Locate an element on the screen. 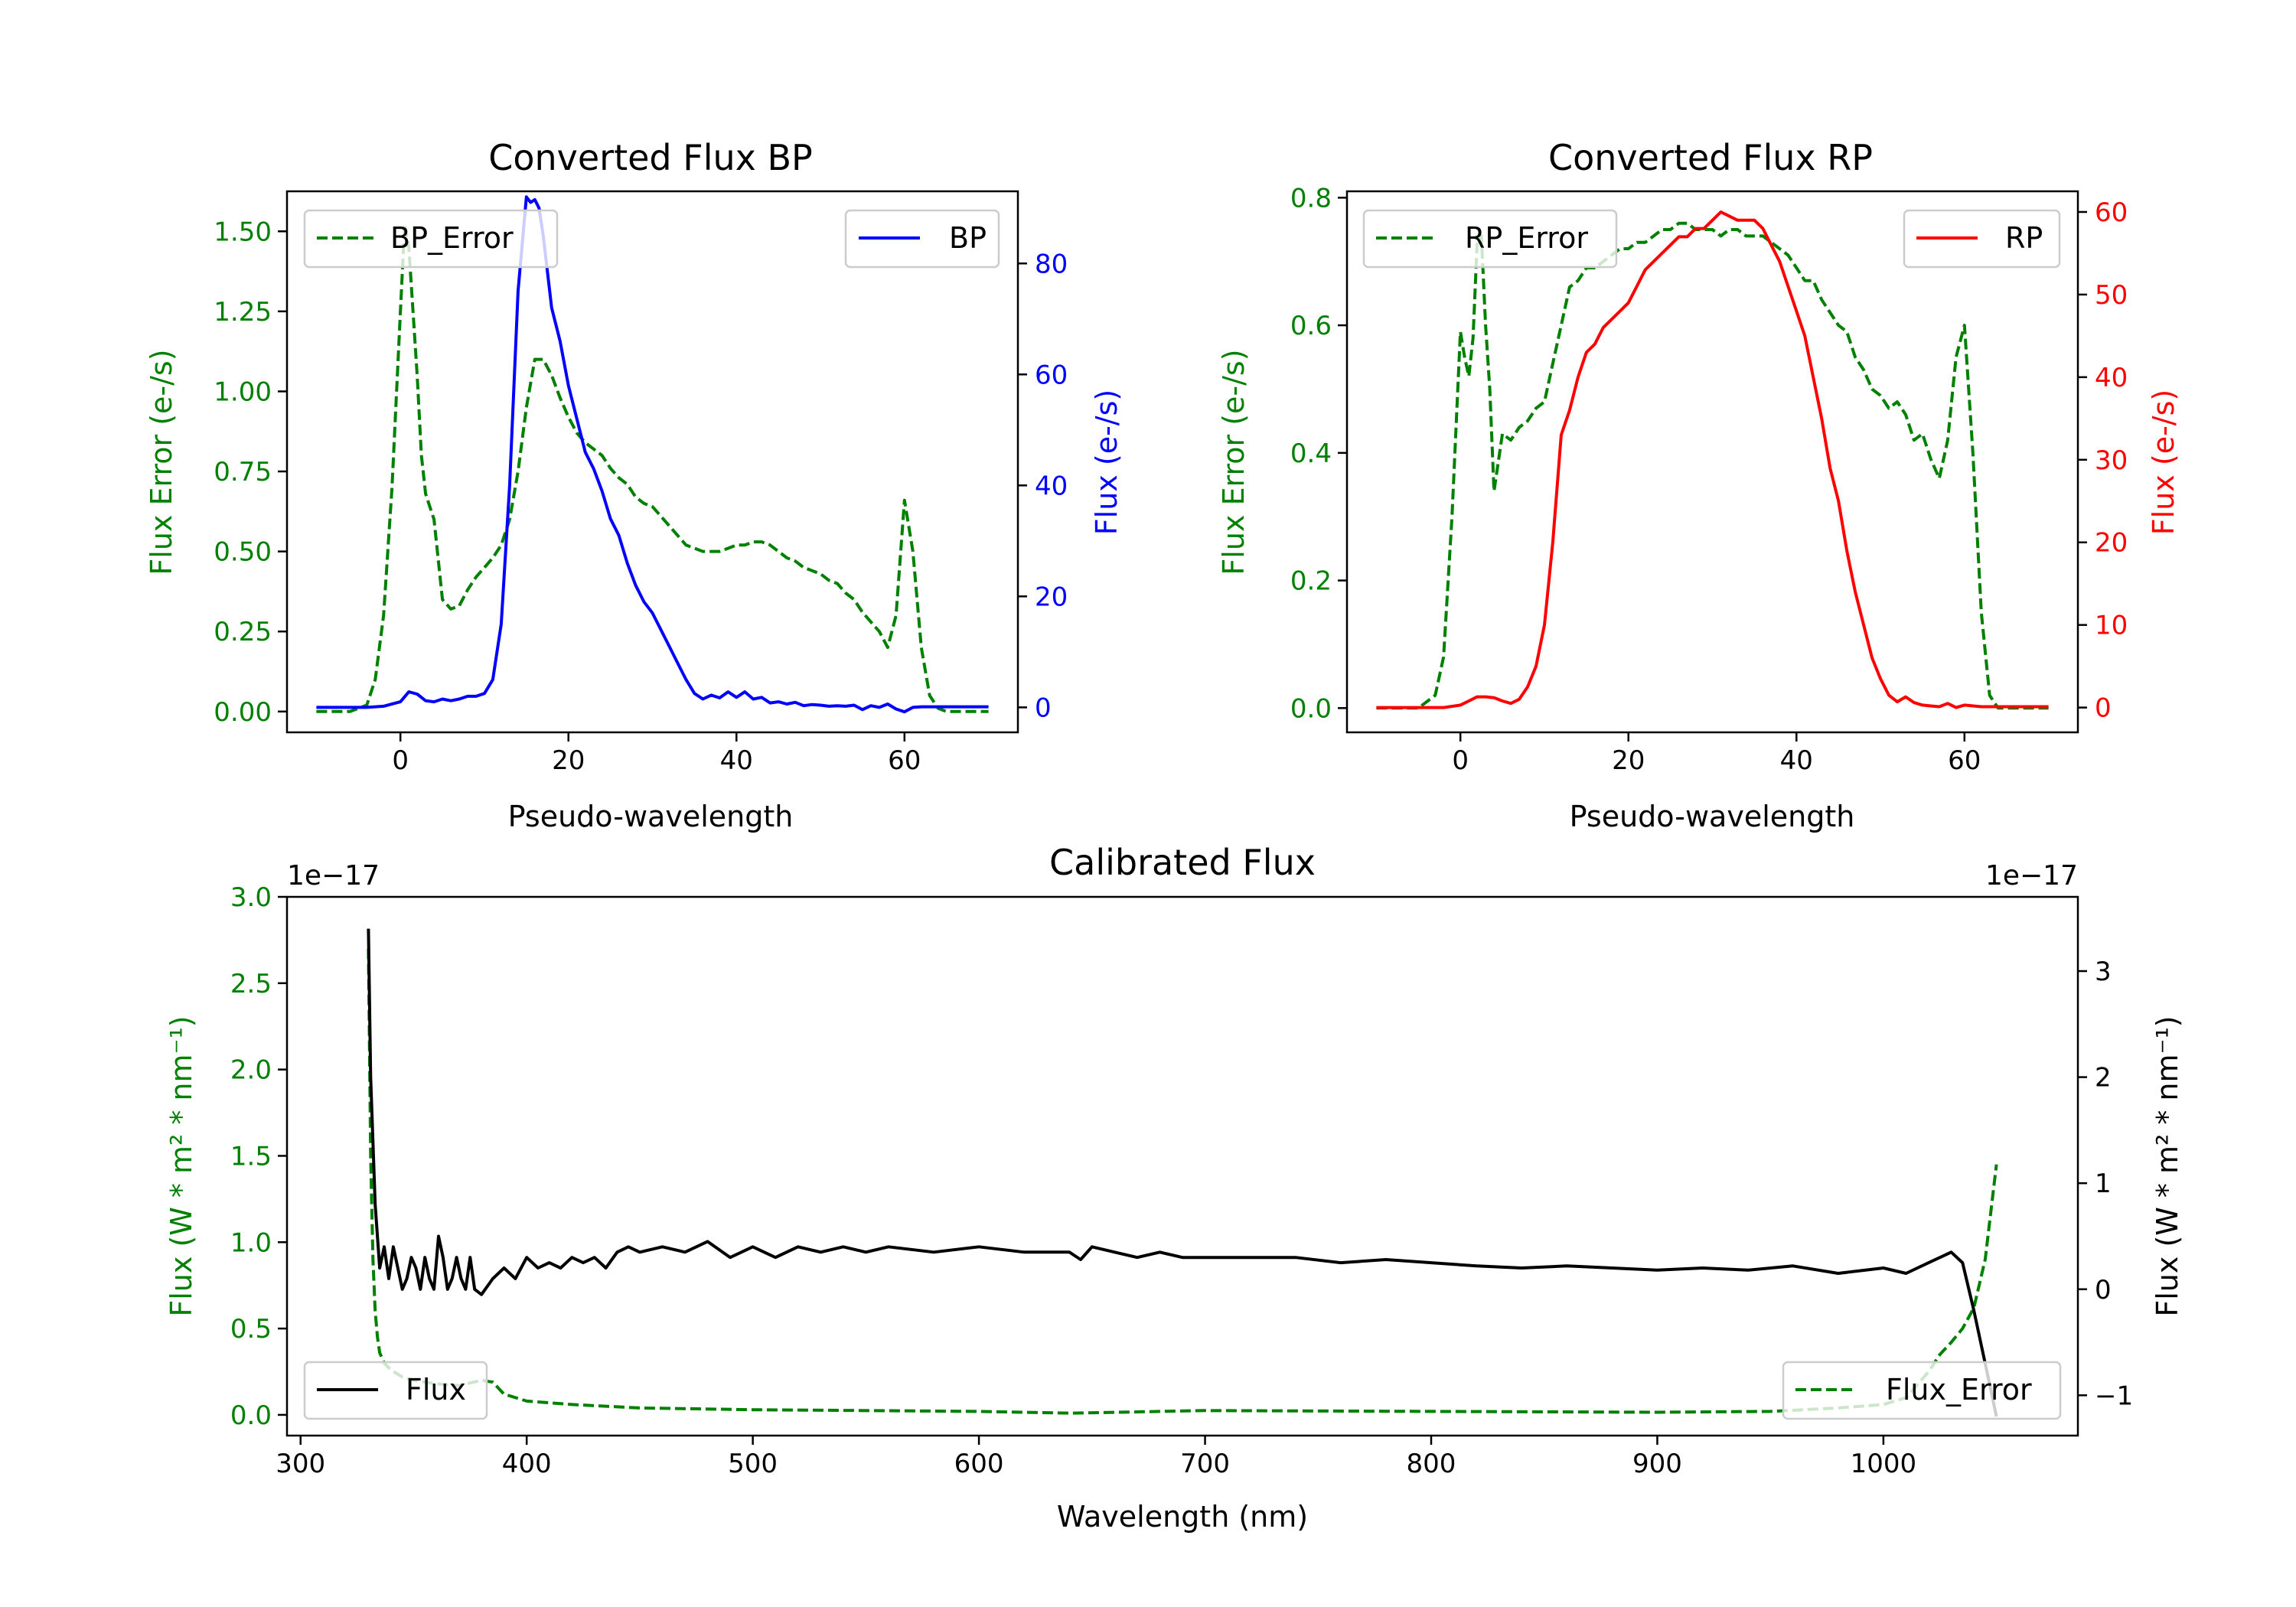  cal-ytick-left-label: 2.5 is located at coordinates (251, 984).